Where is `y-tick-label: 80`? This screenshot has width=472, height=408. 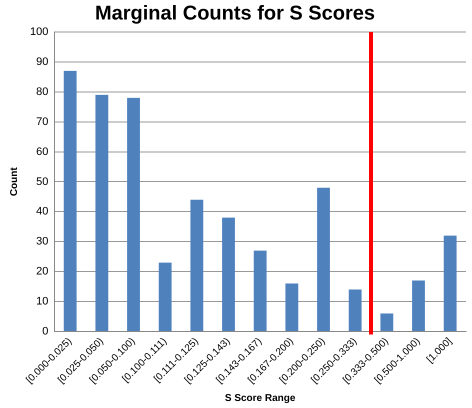
y-tick-label: 80 is located at coordinates (42, 92).